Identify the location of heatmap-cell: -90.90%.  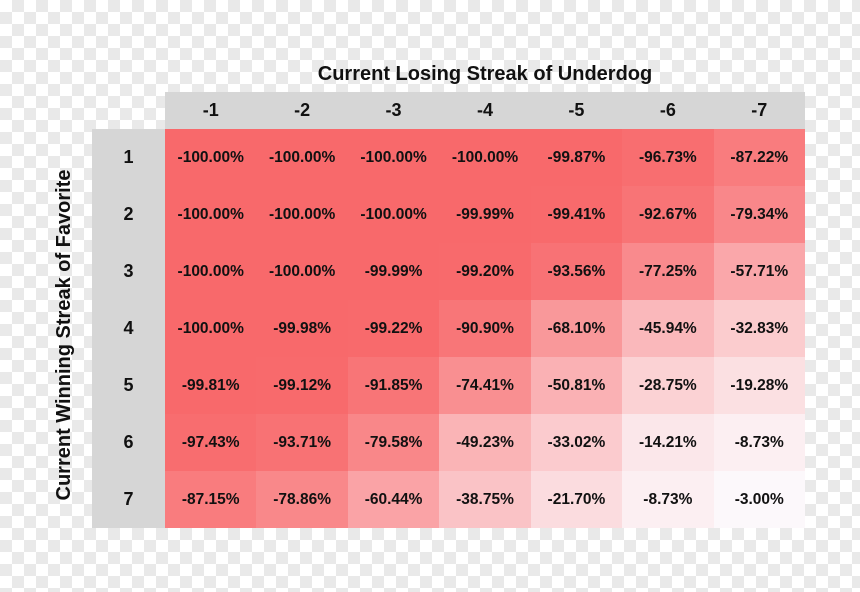
(485, 328).